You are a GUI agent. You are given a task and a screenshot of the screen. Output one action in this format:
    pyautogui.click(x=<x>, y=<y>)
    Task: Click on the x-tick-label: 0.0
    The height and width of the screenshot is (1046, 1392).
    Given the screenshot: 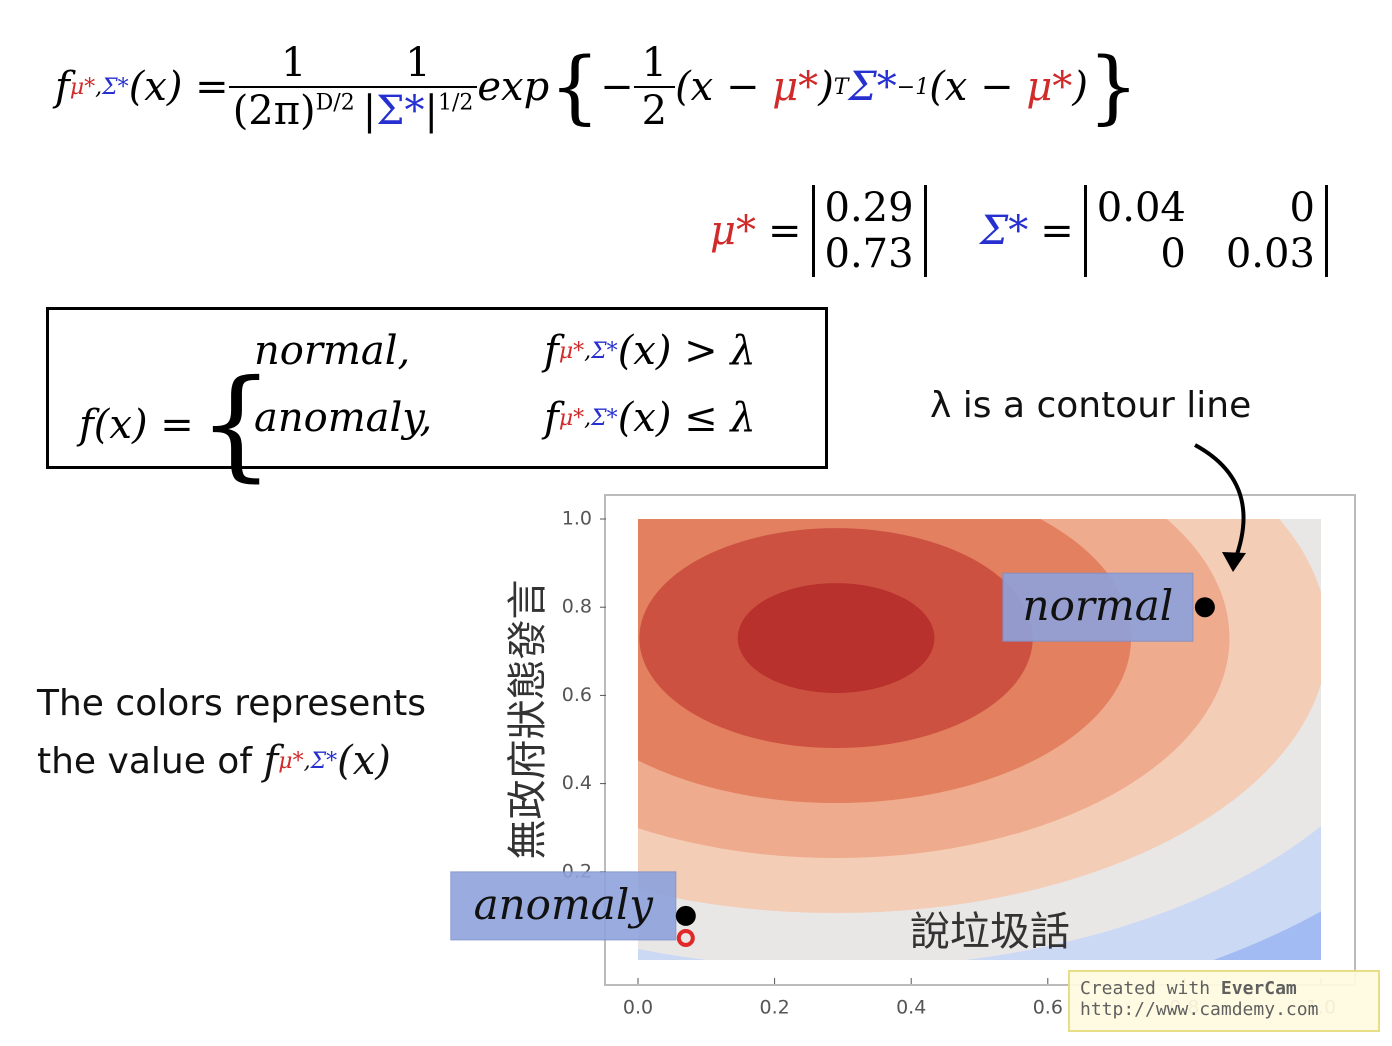 What is the action you would take?
    pyautogui.click(x=638, y=1008)
    